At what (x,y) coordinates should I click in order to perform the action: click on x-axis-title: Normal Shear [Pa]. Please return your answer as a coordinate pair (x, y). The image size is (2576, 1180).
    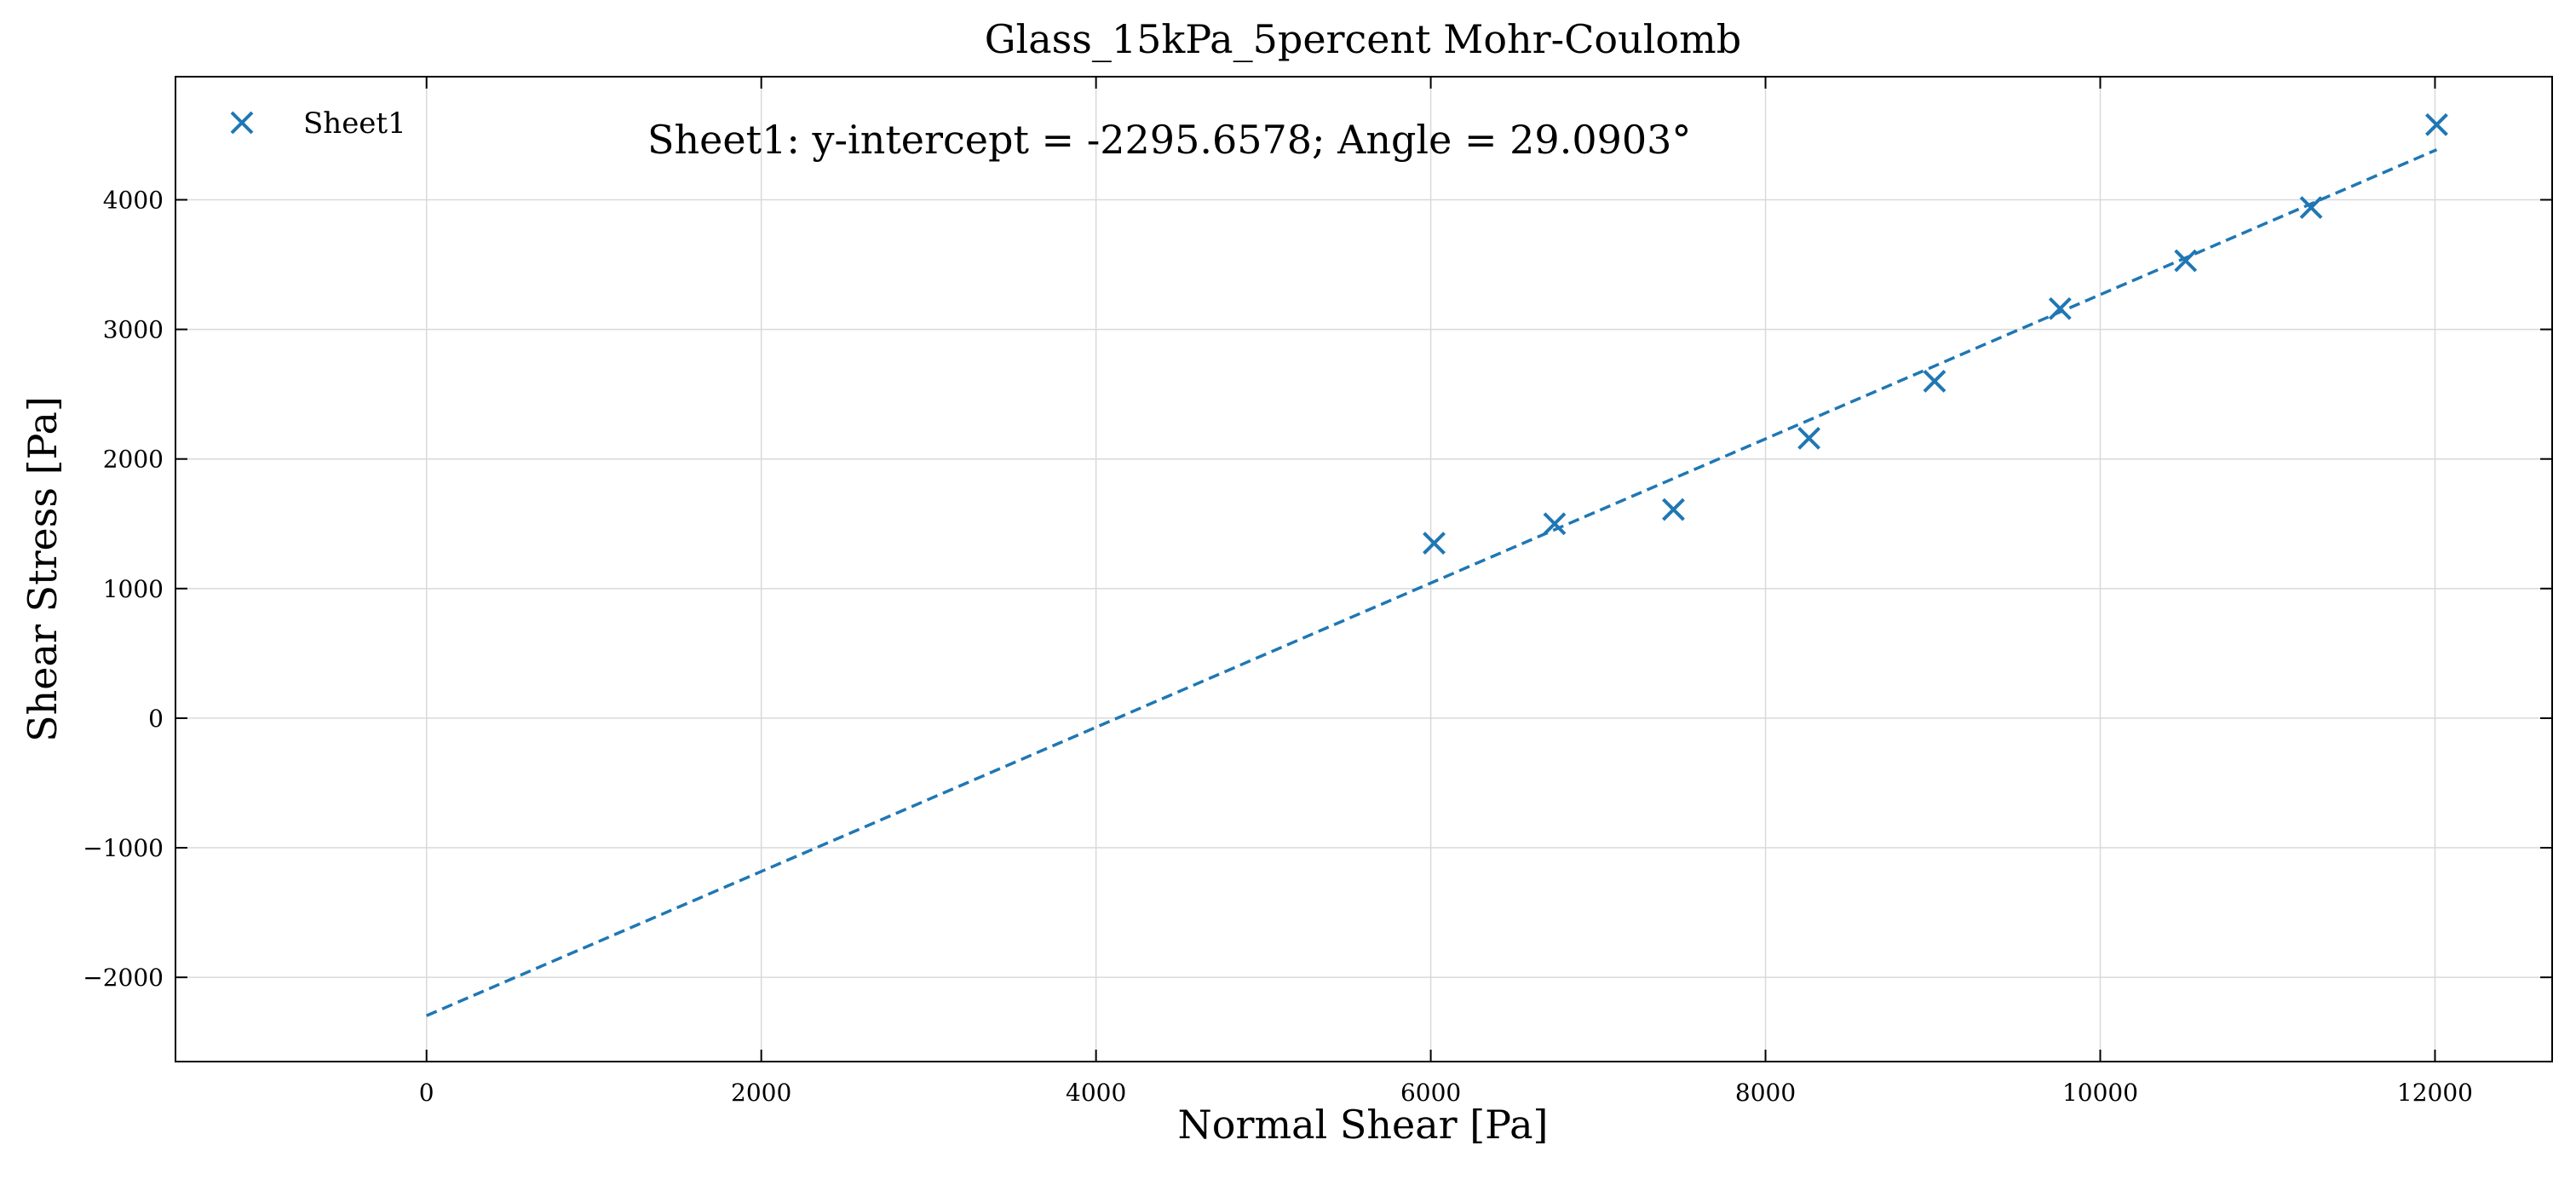
    Looking at the image, I should click on (1363, 1125).